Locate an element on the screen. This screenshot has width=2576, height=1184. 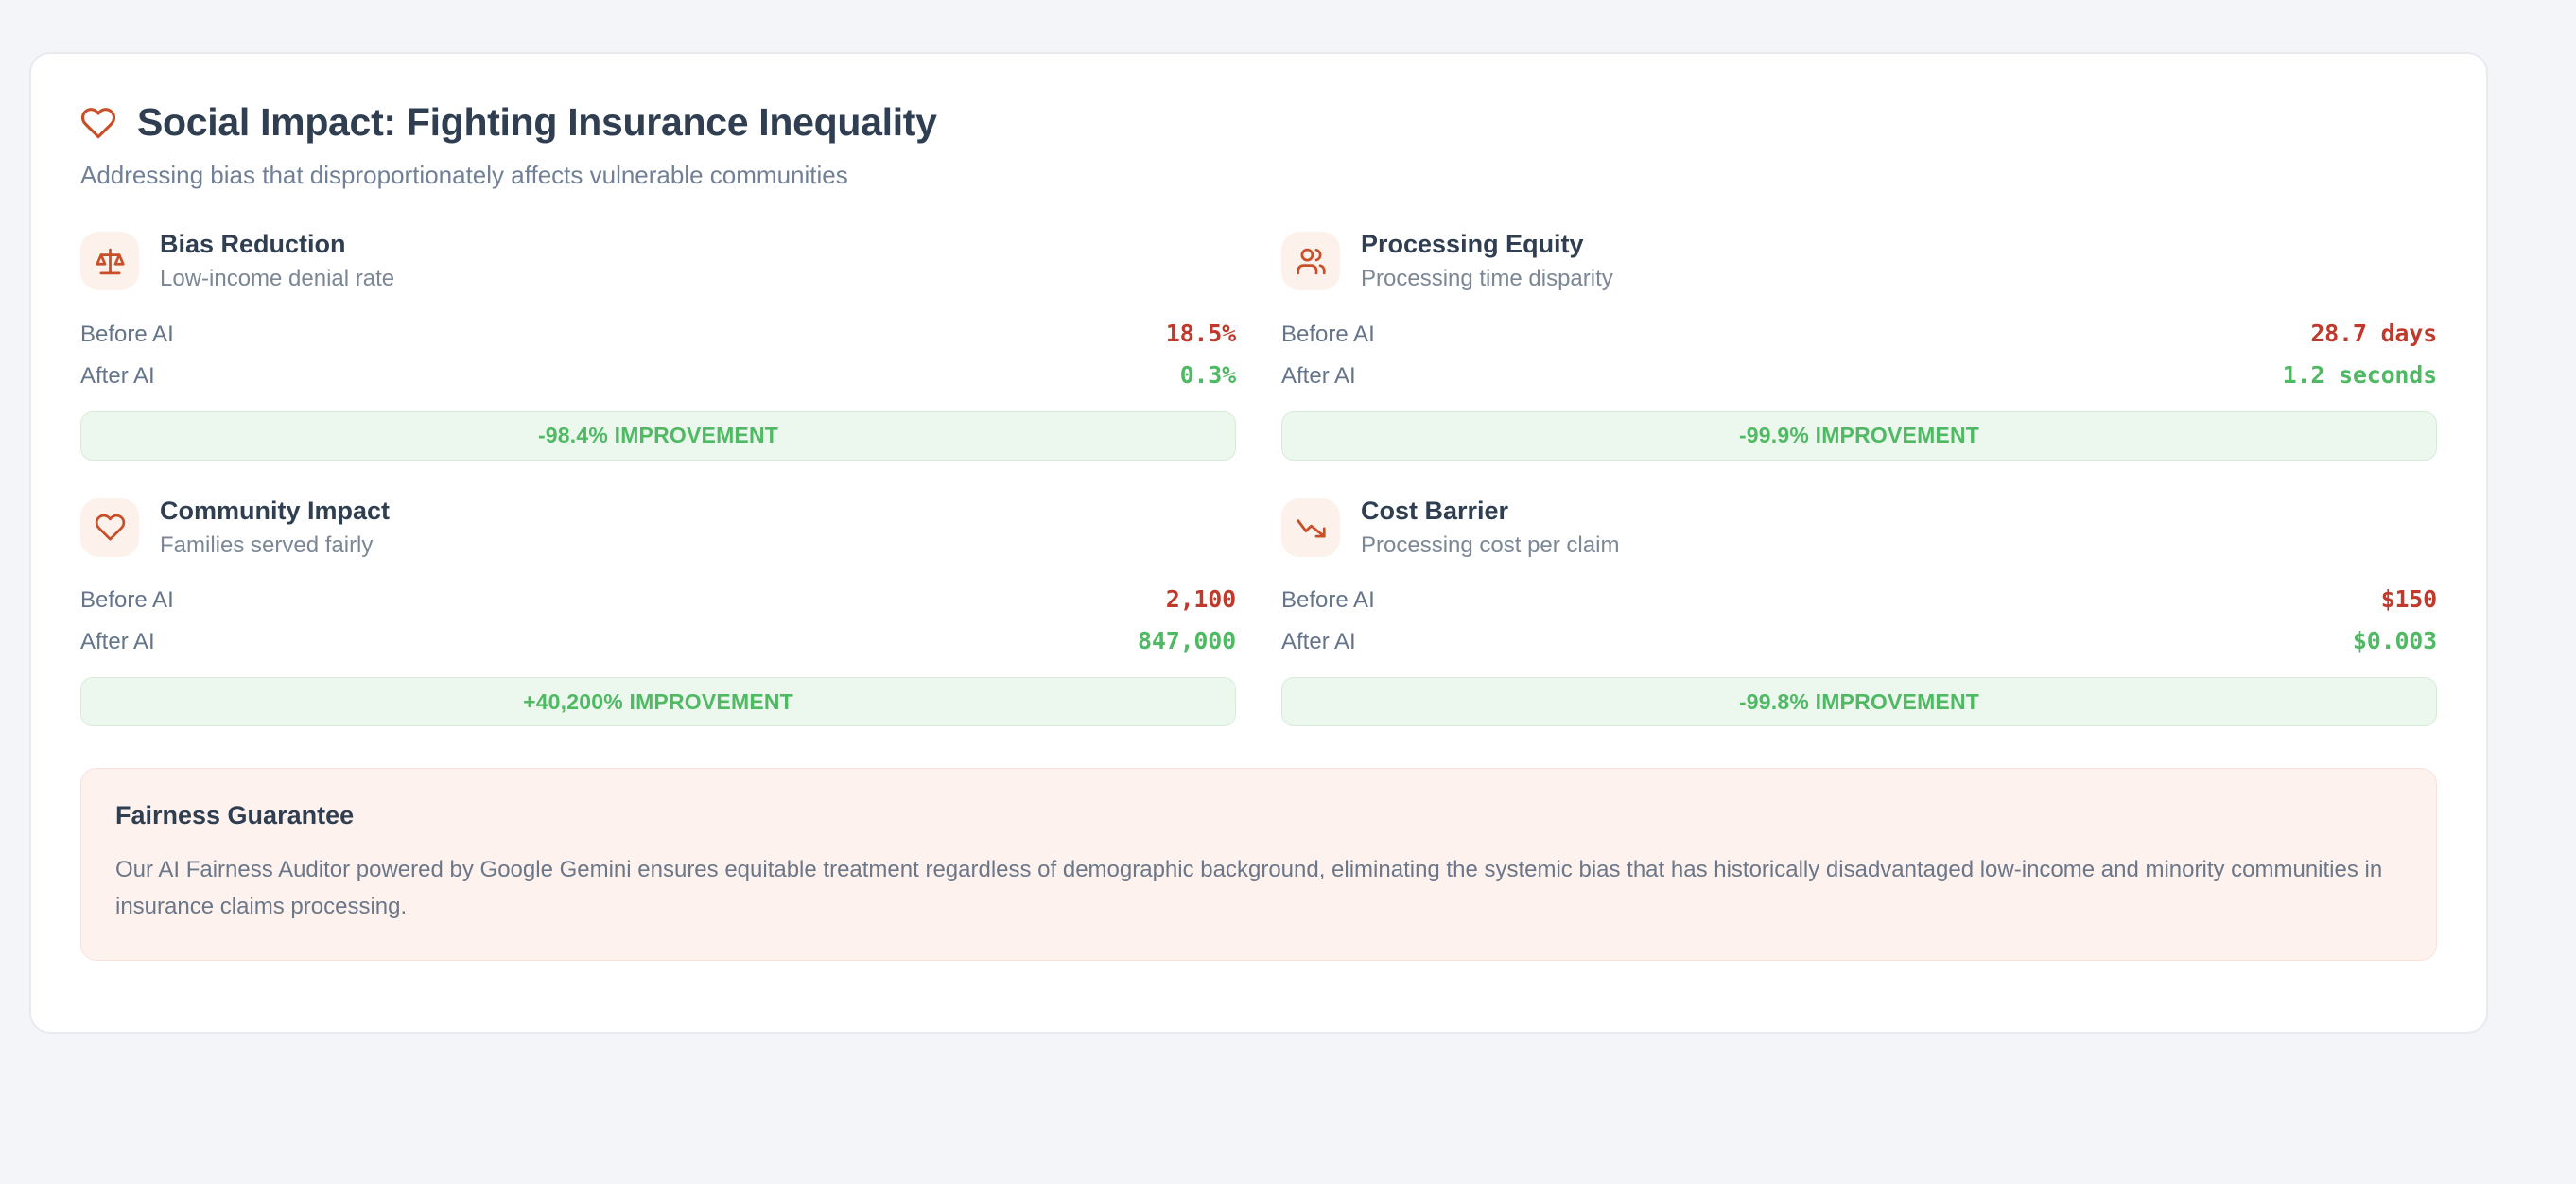
before-row: Before AI 28.7 days is located at coordinates (1859, 334).